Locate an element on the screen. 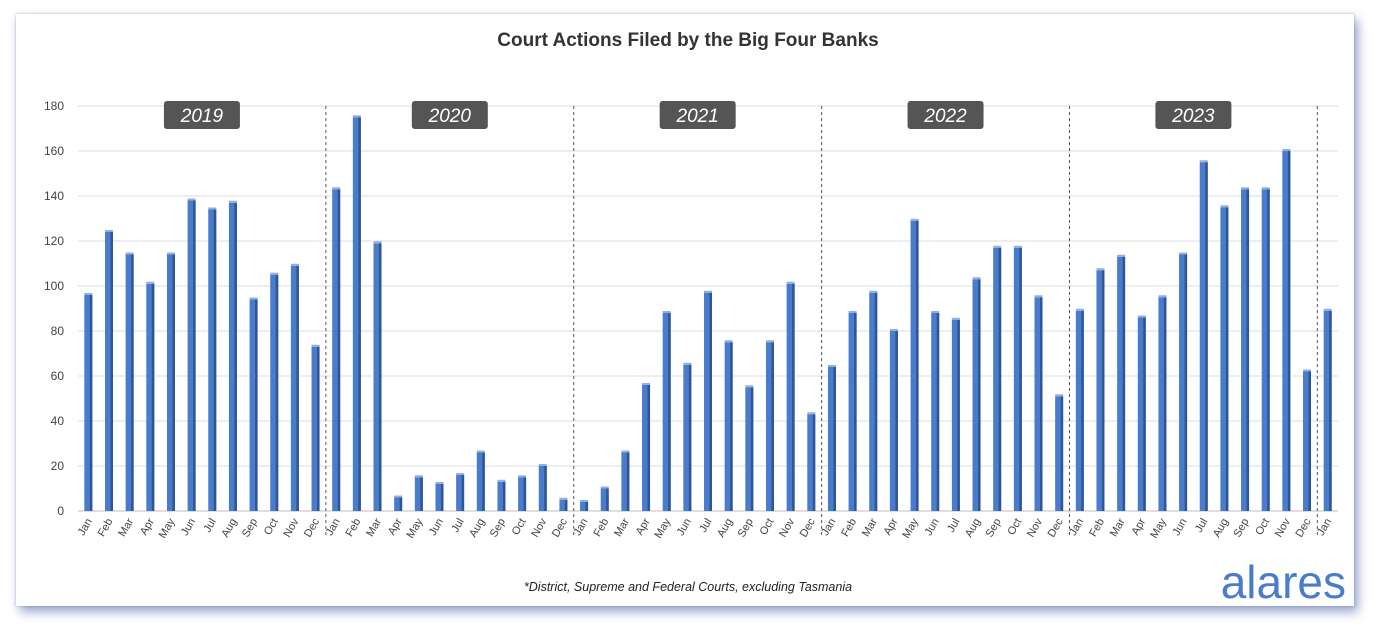  x-tick-label-52: May is located at coordinates (1158, 528).